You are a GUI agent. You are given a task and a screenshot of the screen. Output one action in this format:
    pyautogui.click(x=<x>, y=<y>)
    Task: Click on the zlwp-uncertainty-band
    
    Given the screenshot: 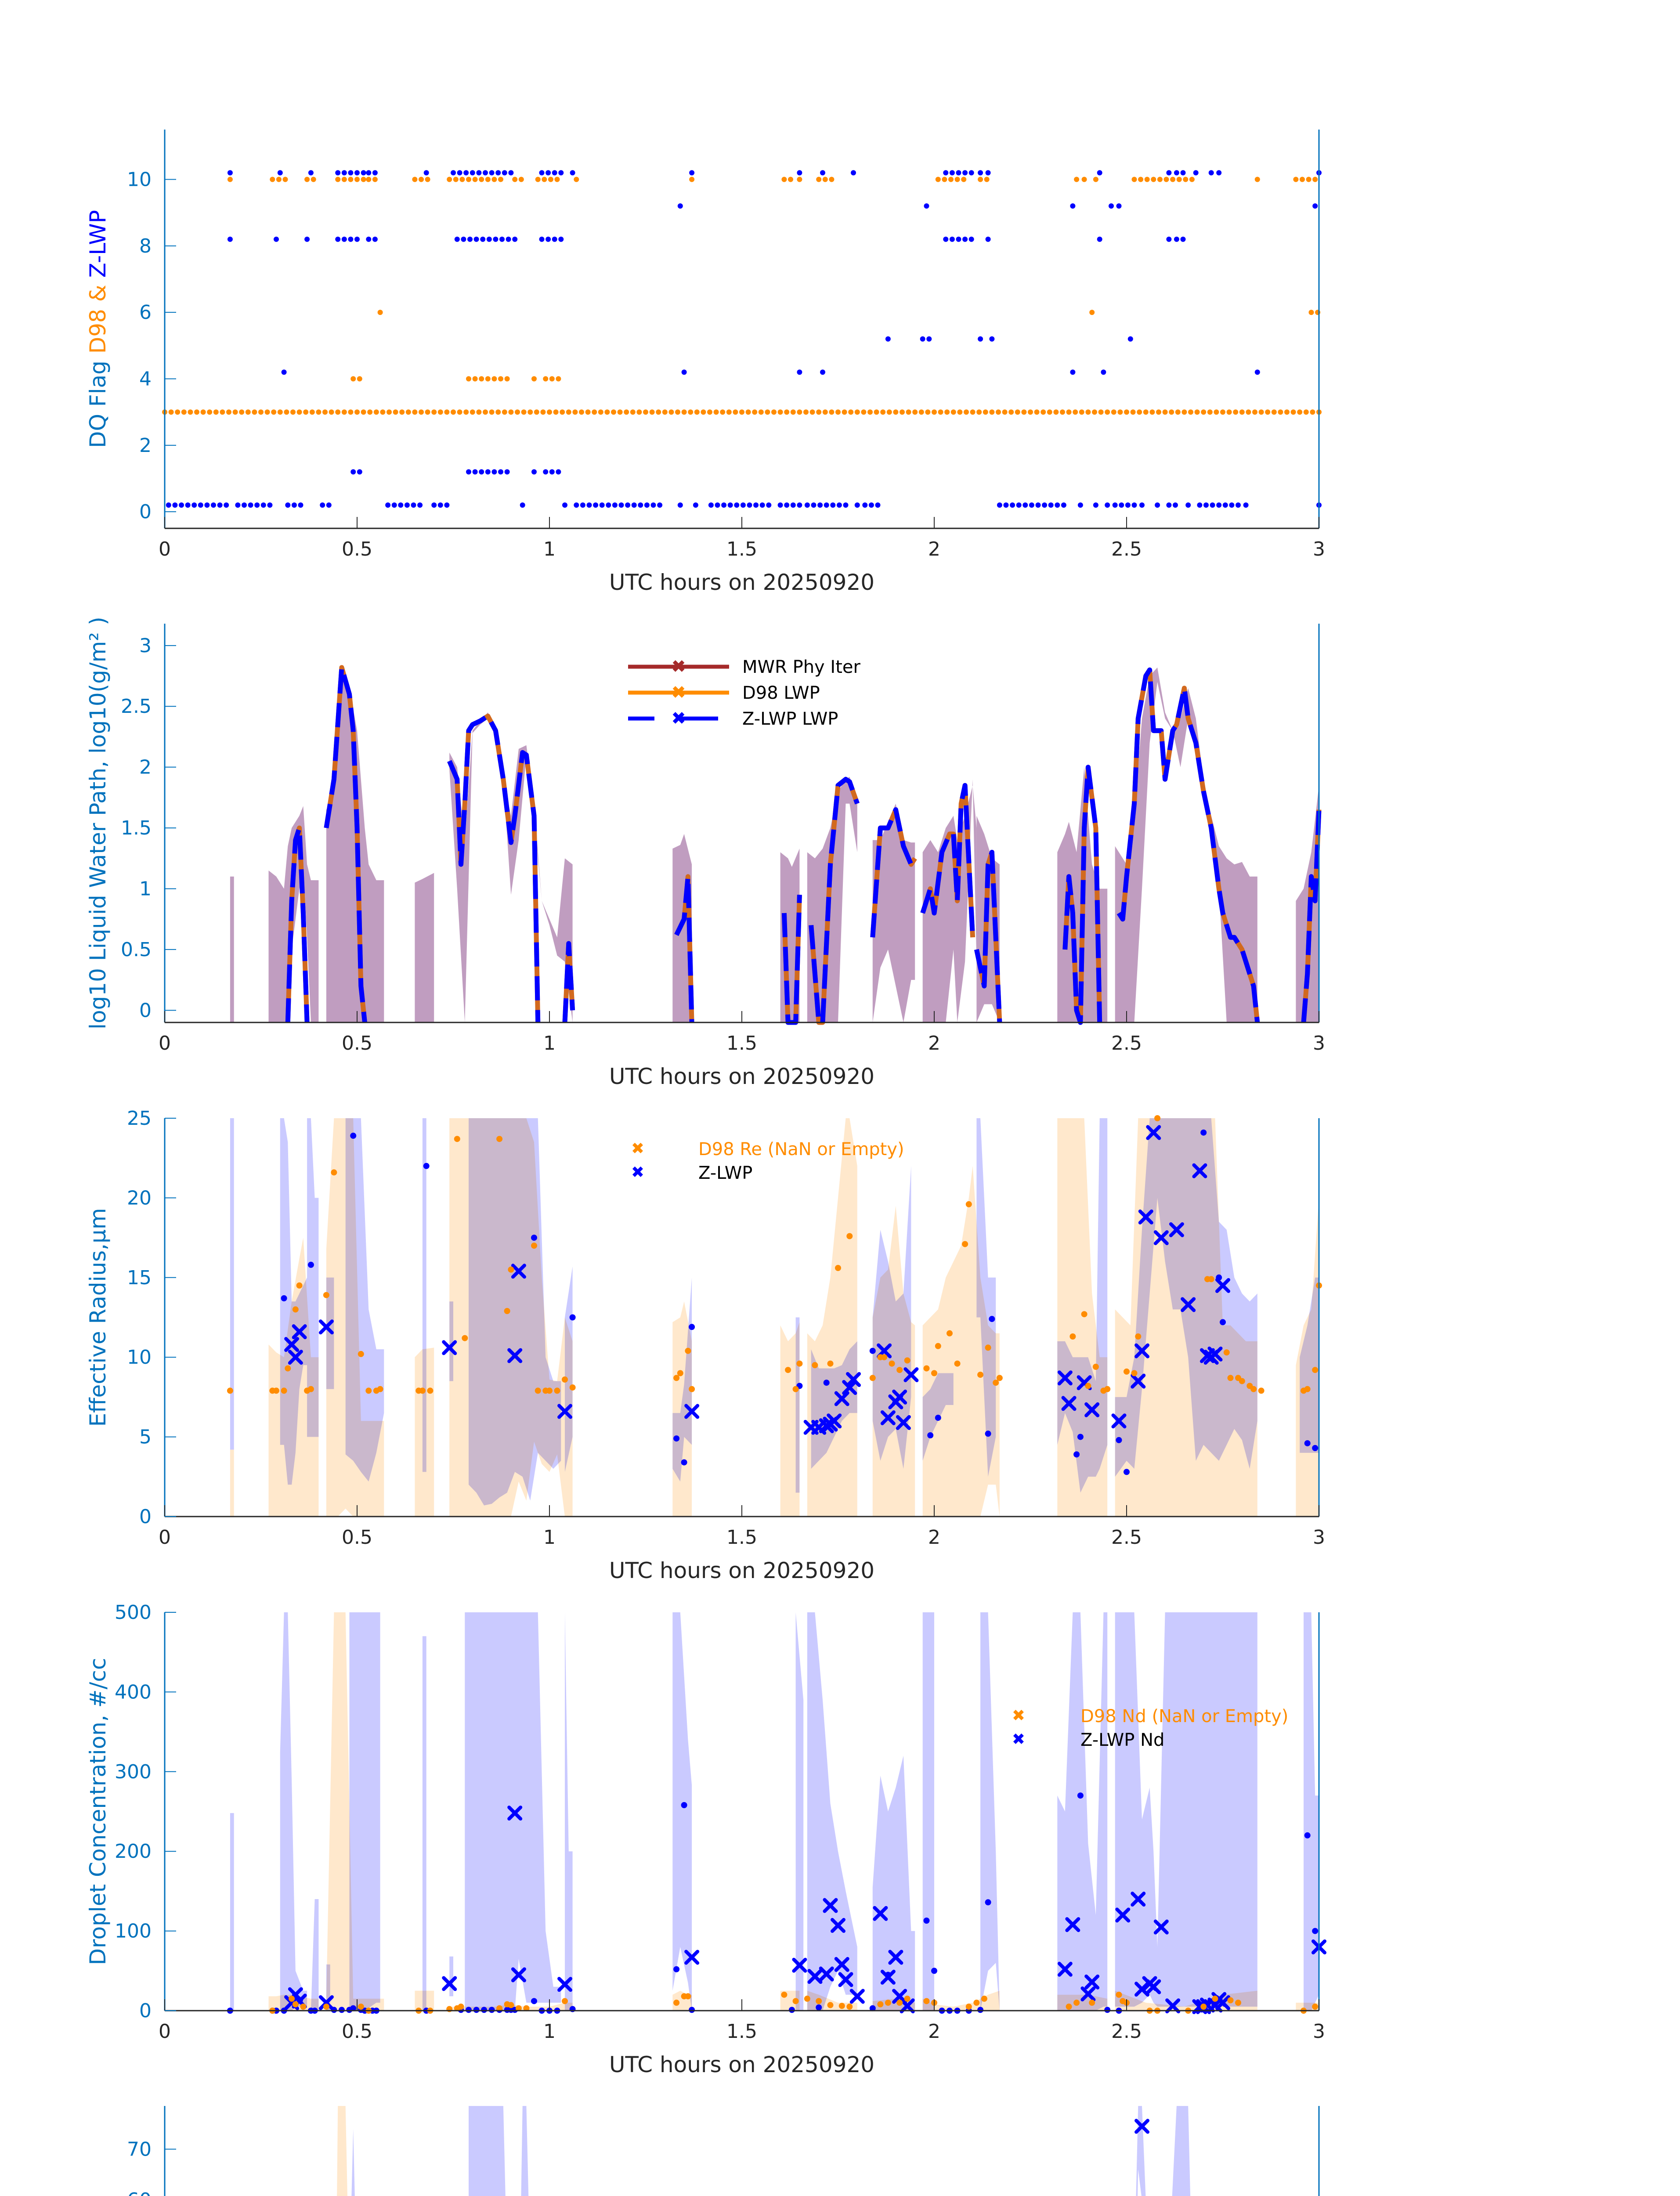 What is the action you would take?
    pyautogui.click(x=315, y=1955)
    